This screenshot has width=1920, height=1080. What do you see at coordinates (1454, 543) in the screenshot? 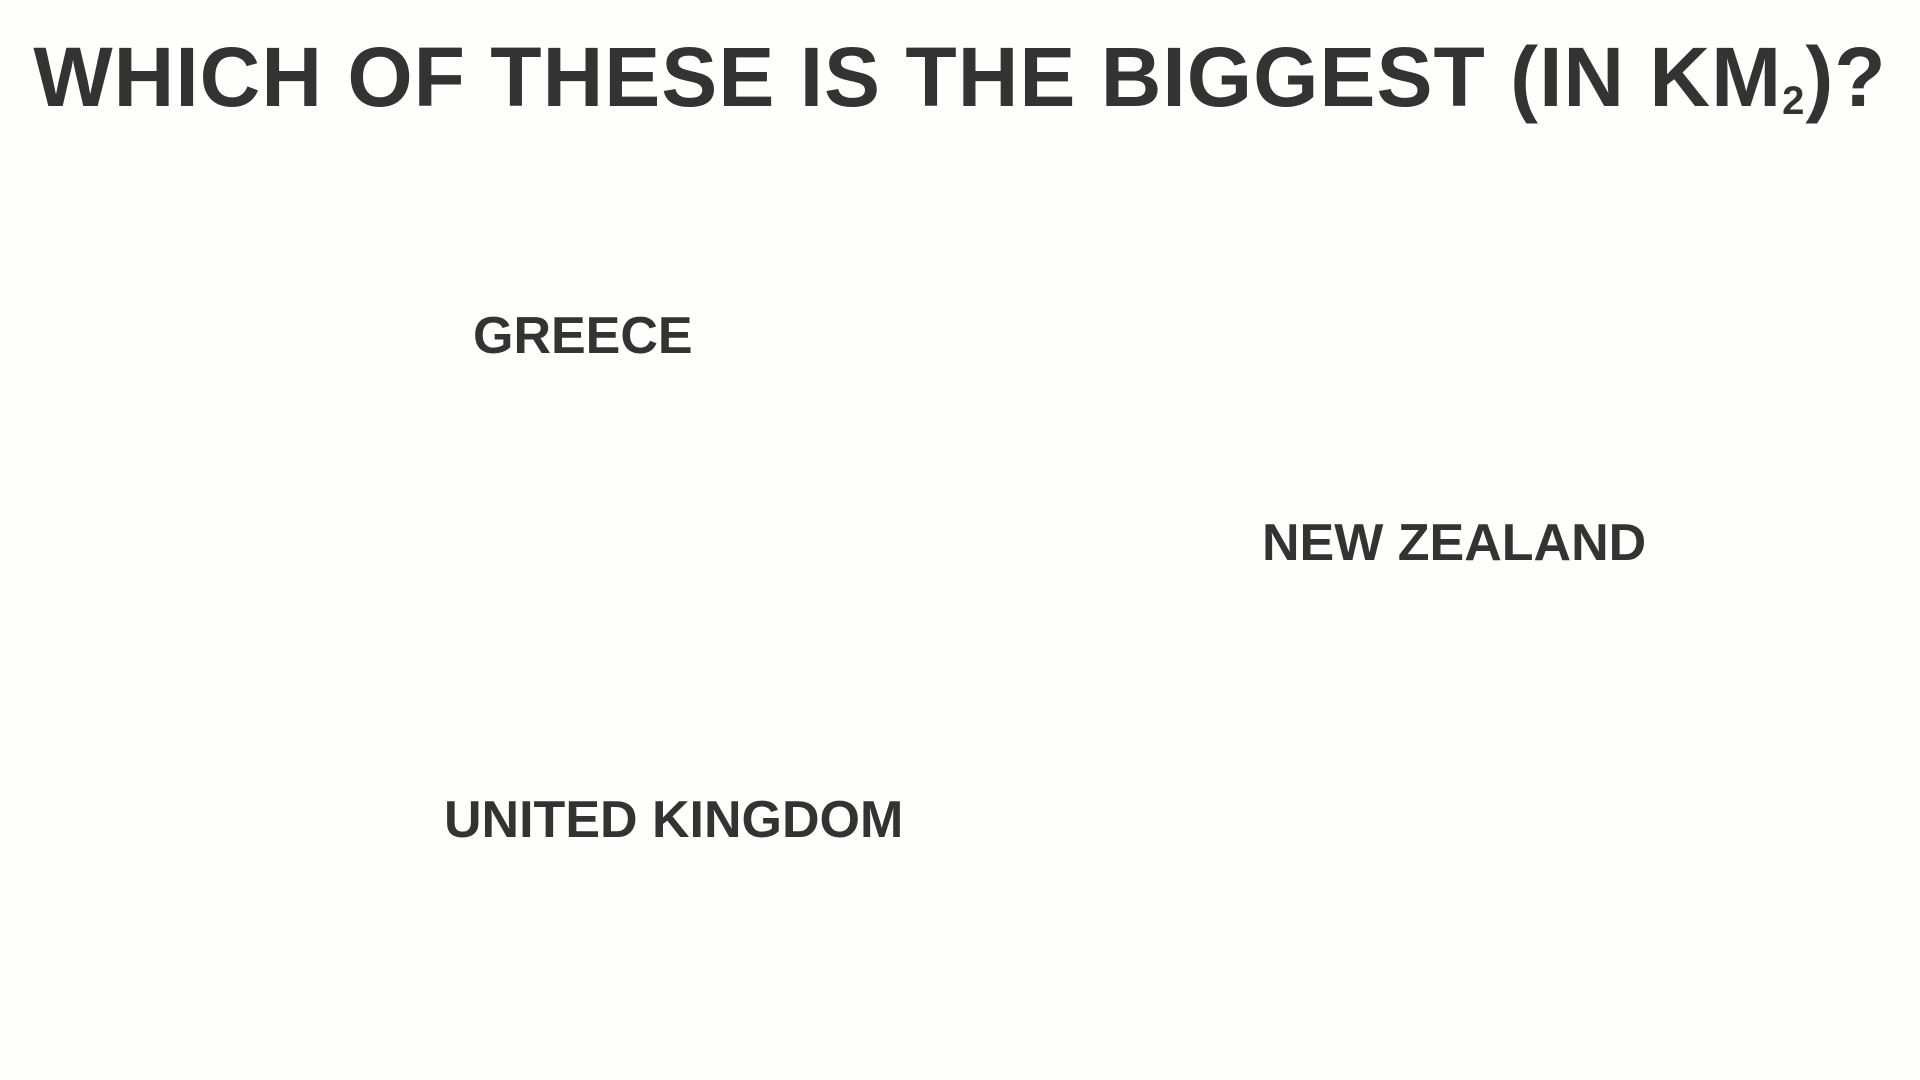
I see `answer-option-new-zealand: NEW ZEALAND` at bounding box center [1454, 543].